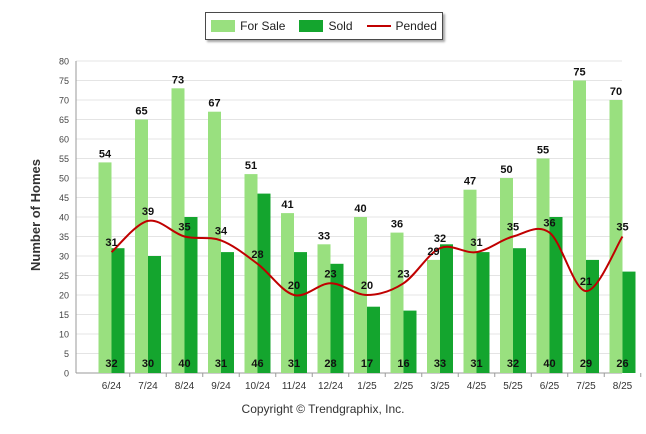 This screenshot has height=434, width=646. I want to click on label-for-sale: 47, so click(470, 182).